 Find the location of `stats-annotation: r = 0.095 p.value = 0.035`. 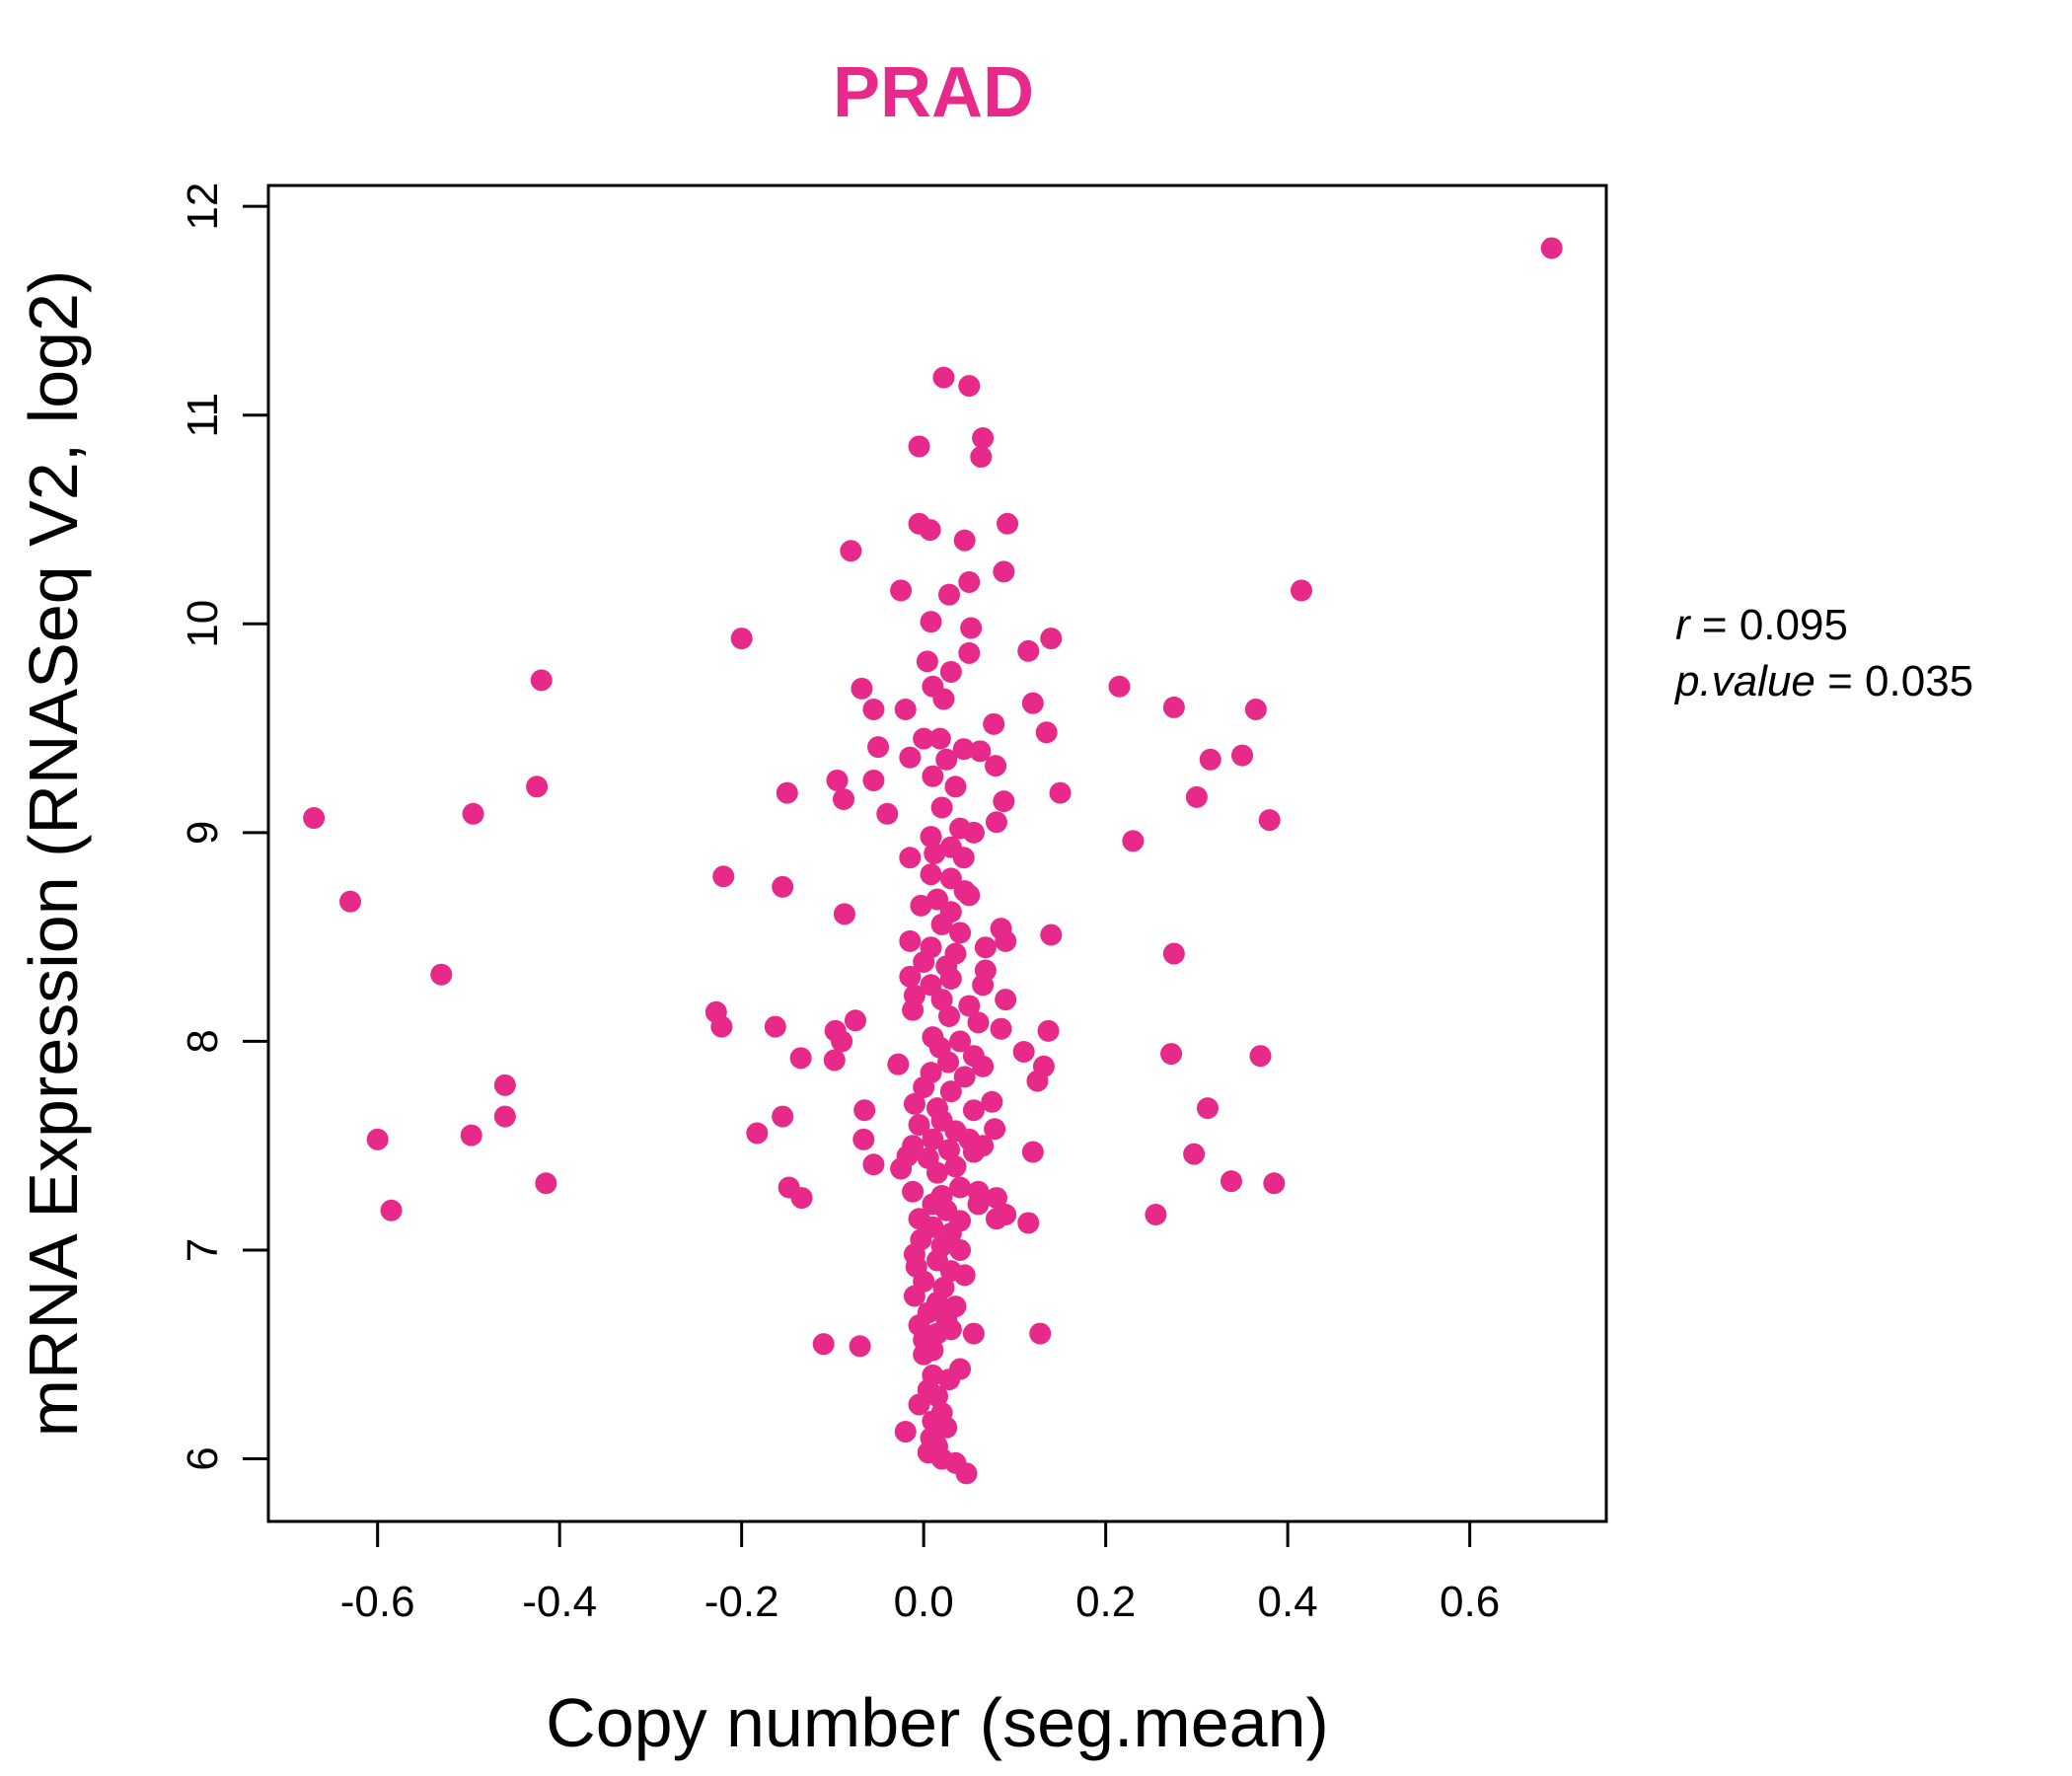

stats-annotation: r = 0.095 p.value = 0.035 is located at coordinates (1823, 653).